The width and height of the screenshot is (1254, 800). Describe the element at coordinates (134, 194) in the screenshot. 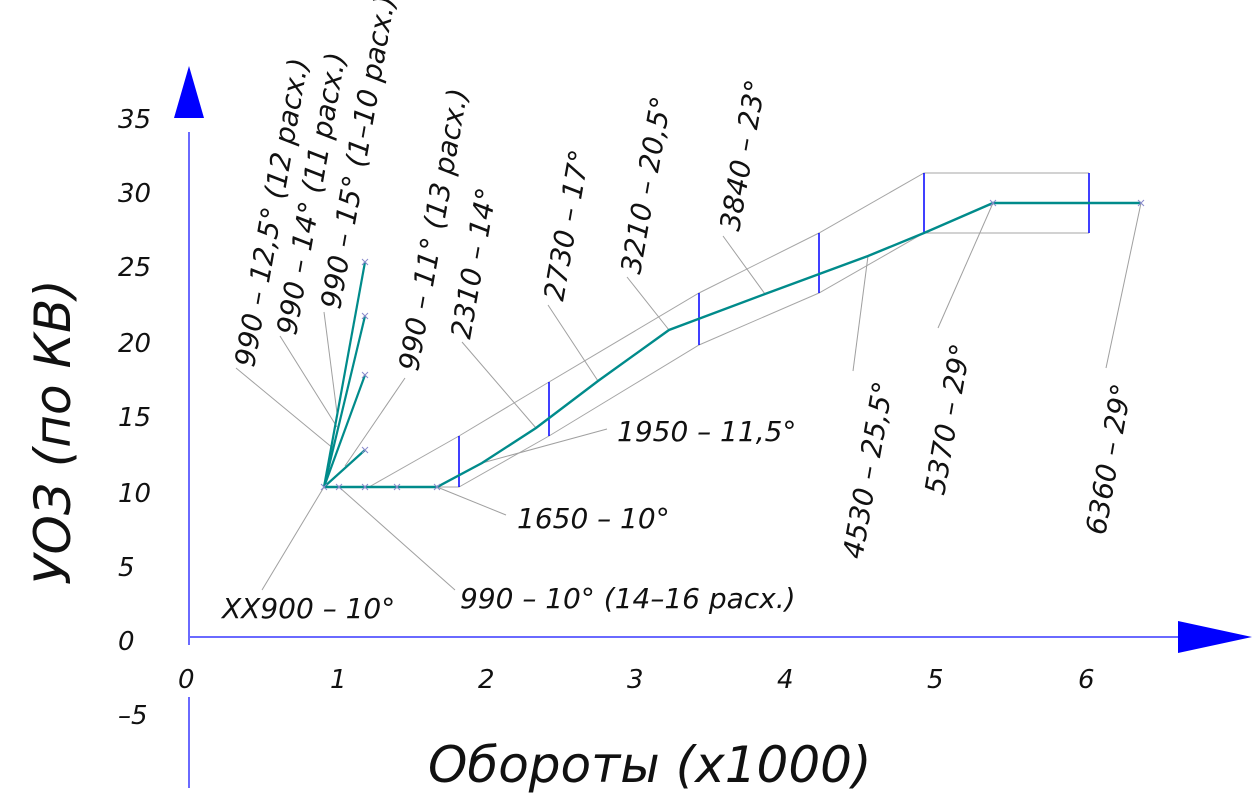

I see `y-tick-30: 30` at that location.